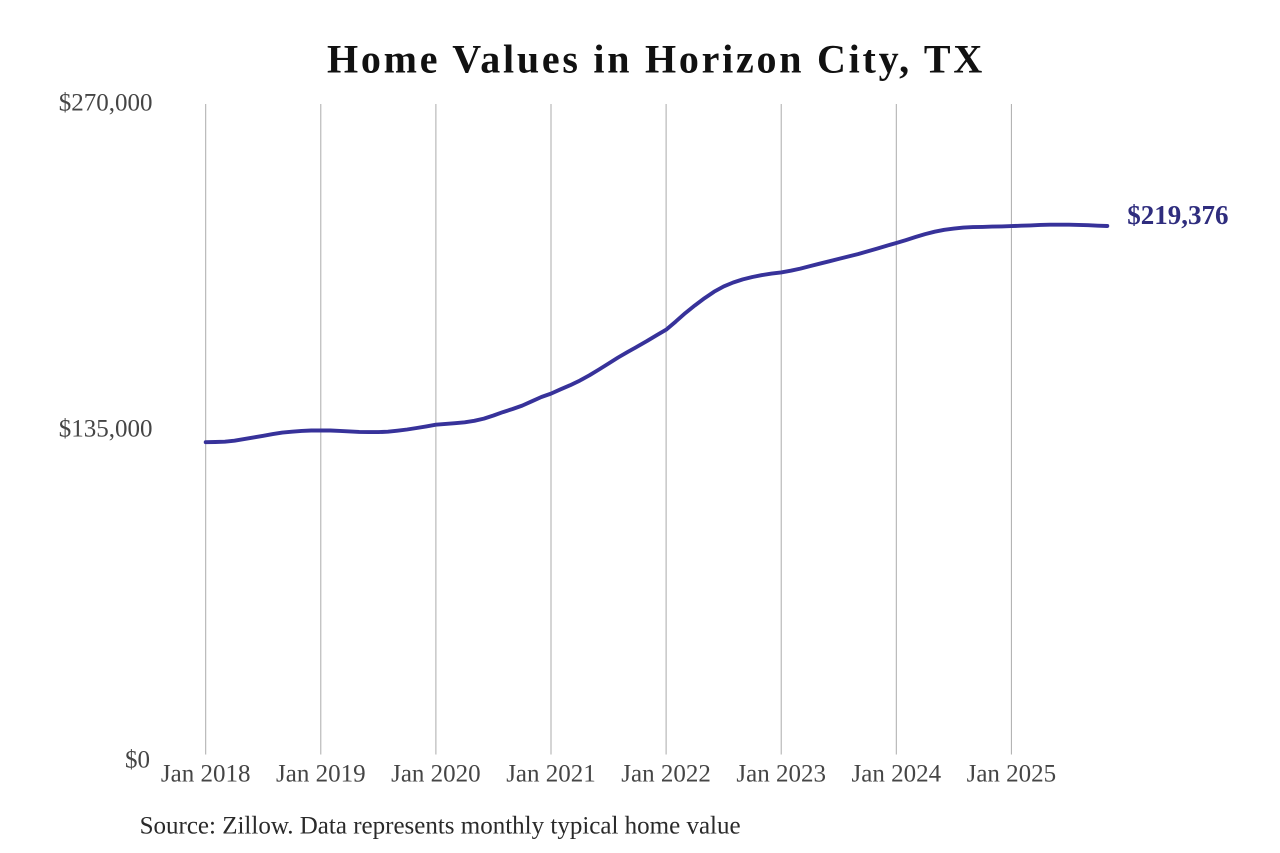 The image size is (1280, 853). I want to click on svg-text: Jan 2022, so click(666, 774).